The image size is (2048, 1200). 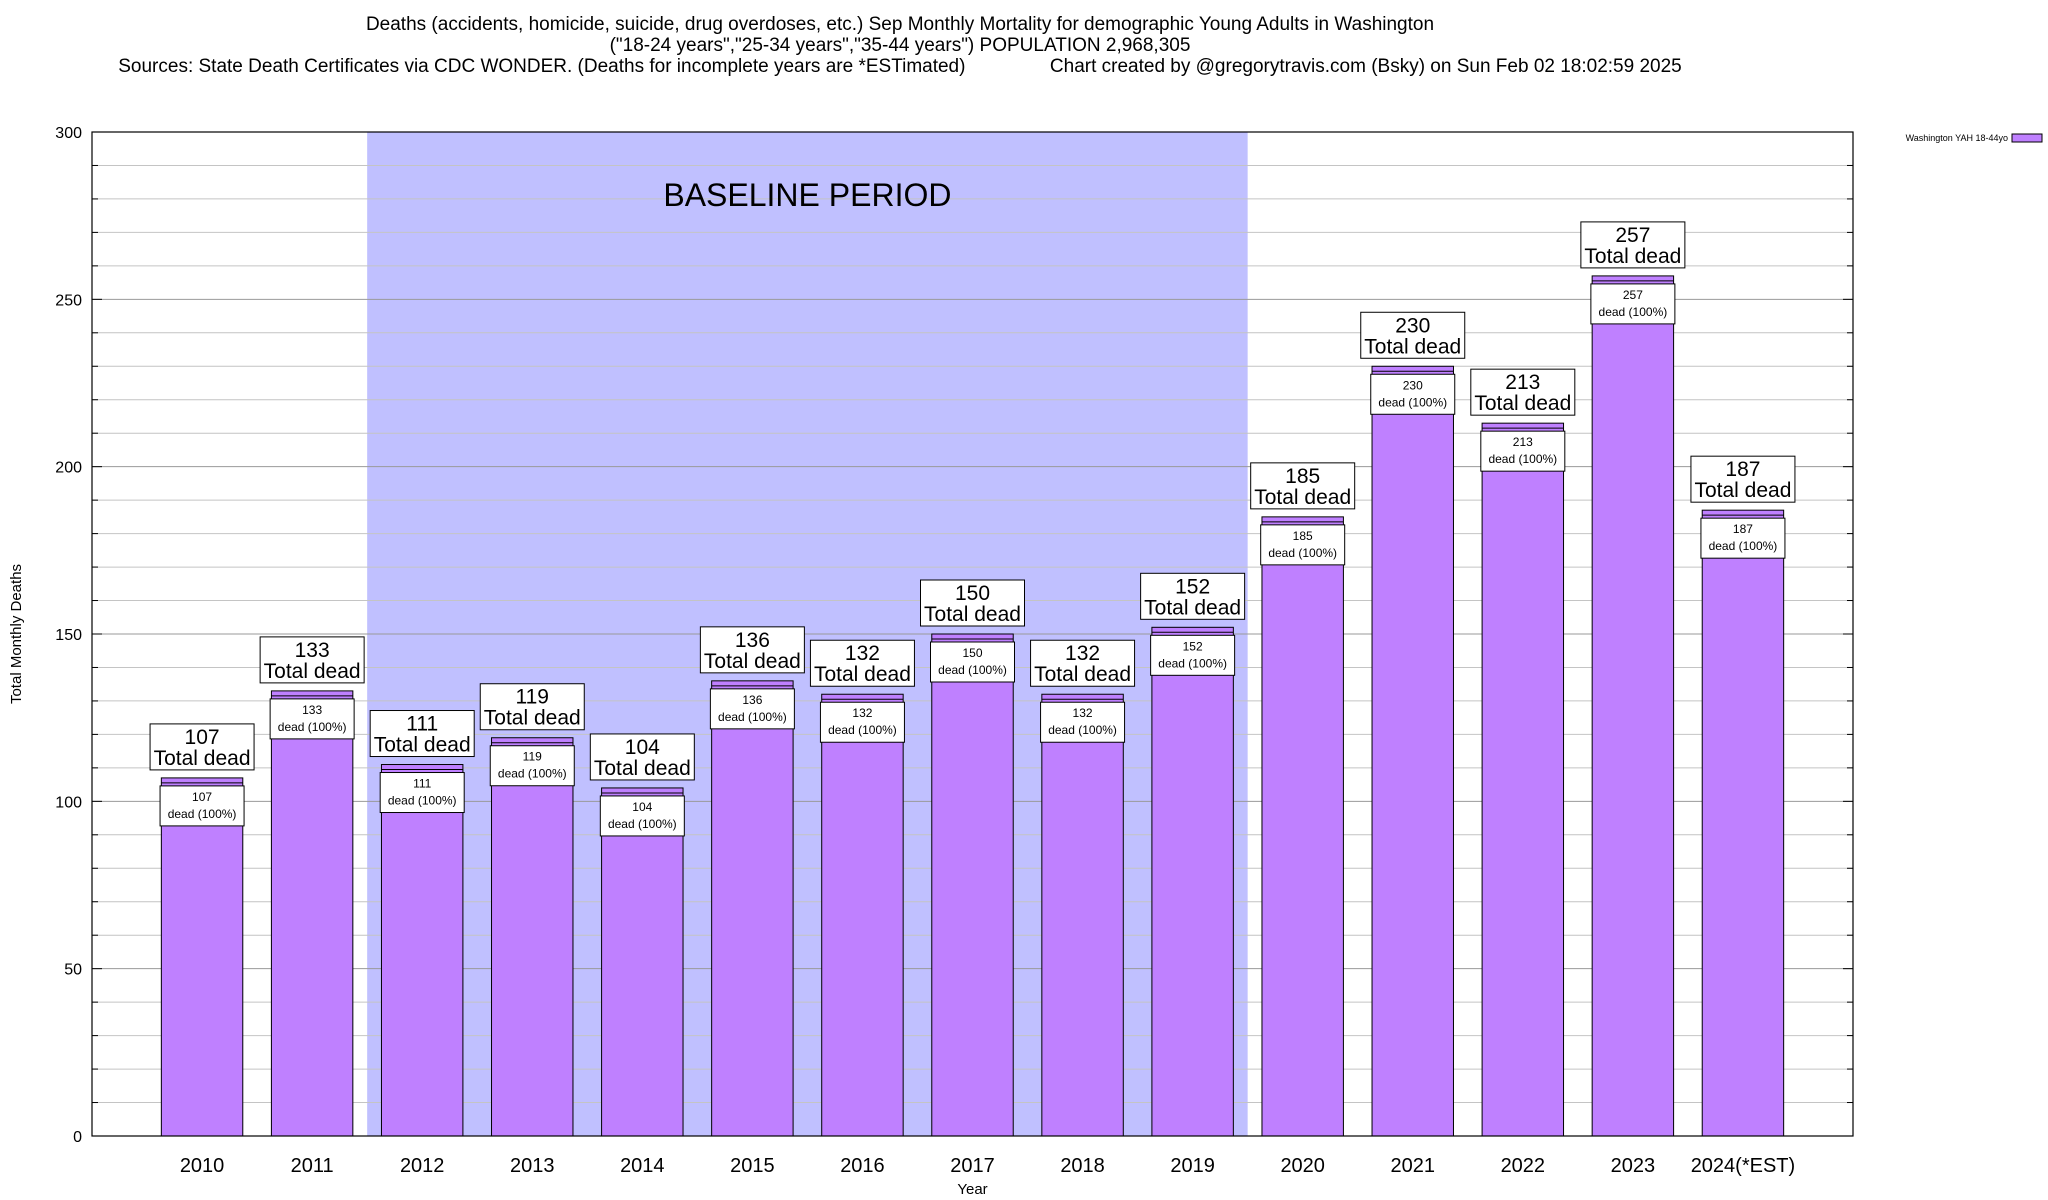 I want to click on top-value-label: 152, so click(x=1192, y=586).